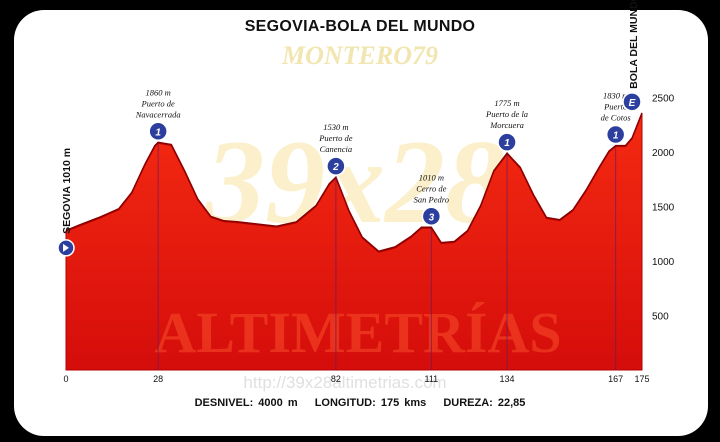  I want to click on category-badge-number: E, so click(632, 103).